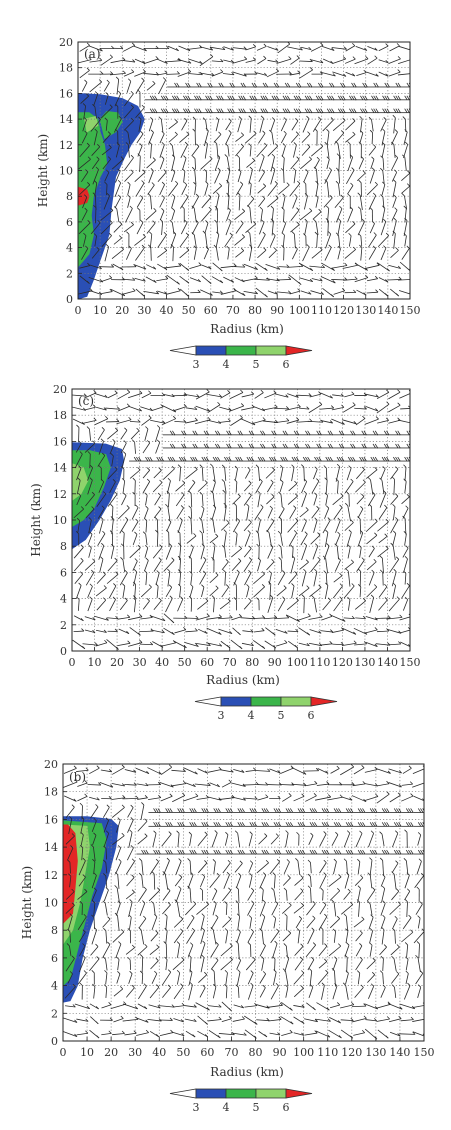 The height and width of the screenshot is (1130, 451). What do you see at coordinates (36, 519) in the screenshot?
I see `y-axis-title: Height (km)` at bounding box center [36, 519].